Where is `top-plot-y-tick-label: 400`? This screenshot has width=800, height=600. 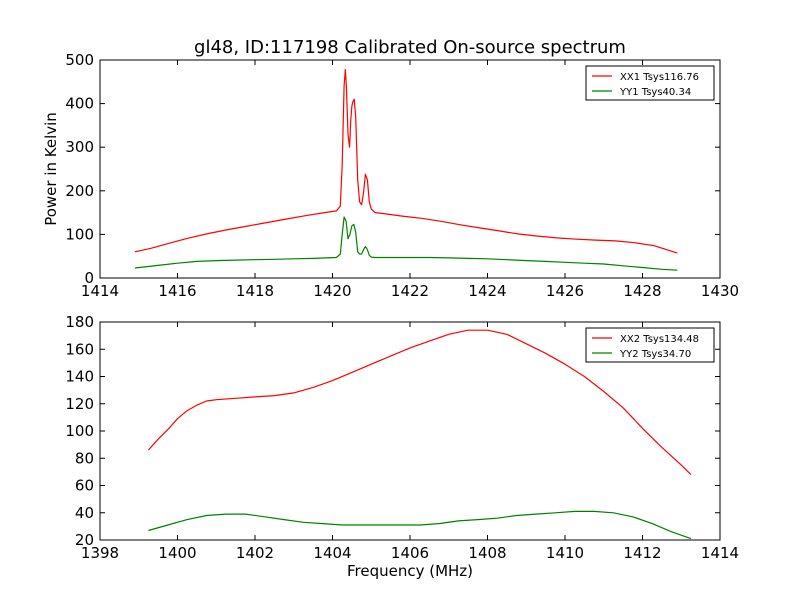 top-plot-y-tick-label: 400 is located at coordinates (79, 104).